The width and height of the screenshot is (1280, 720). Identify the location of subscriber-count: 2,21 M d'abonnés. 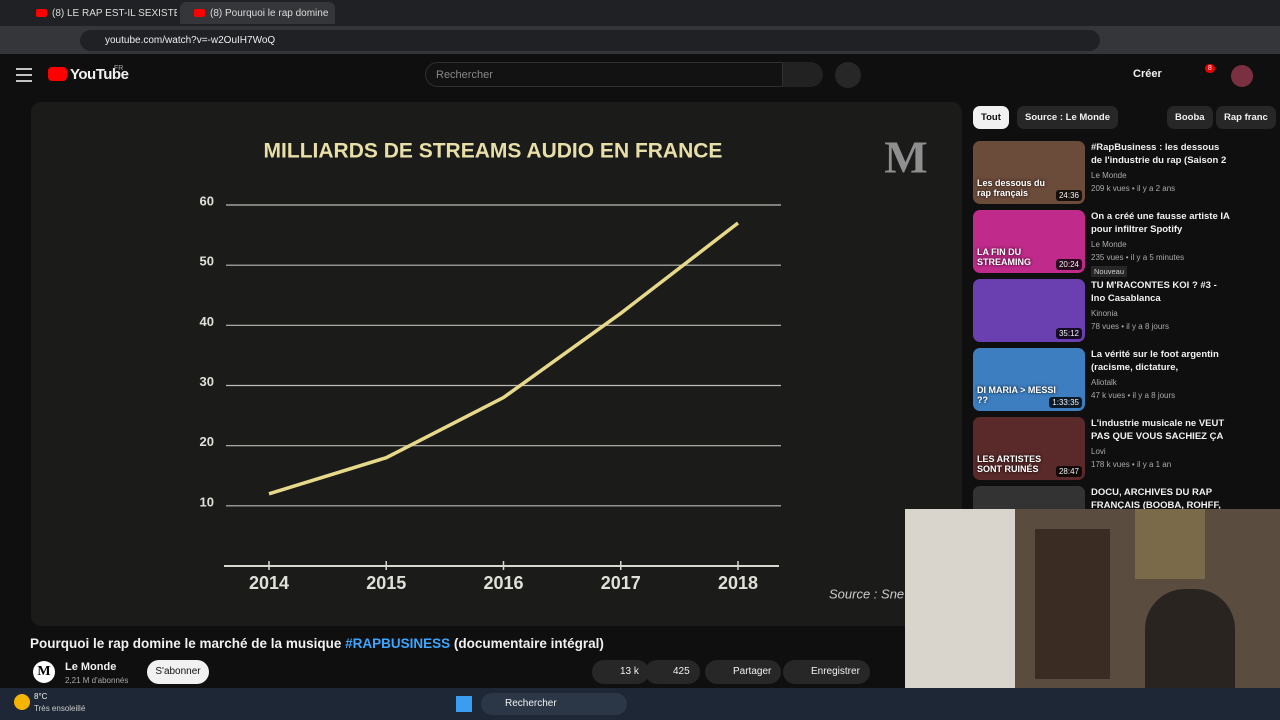
(97, 680).